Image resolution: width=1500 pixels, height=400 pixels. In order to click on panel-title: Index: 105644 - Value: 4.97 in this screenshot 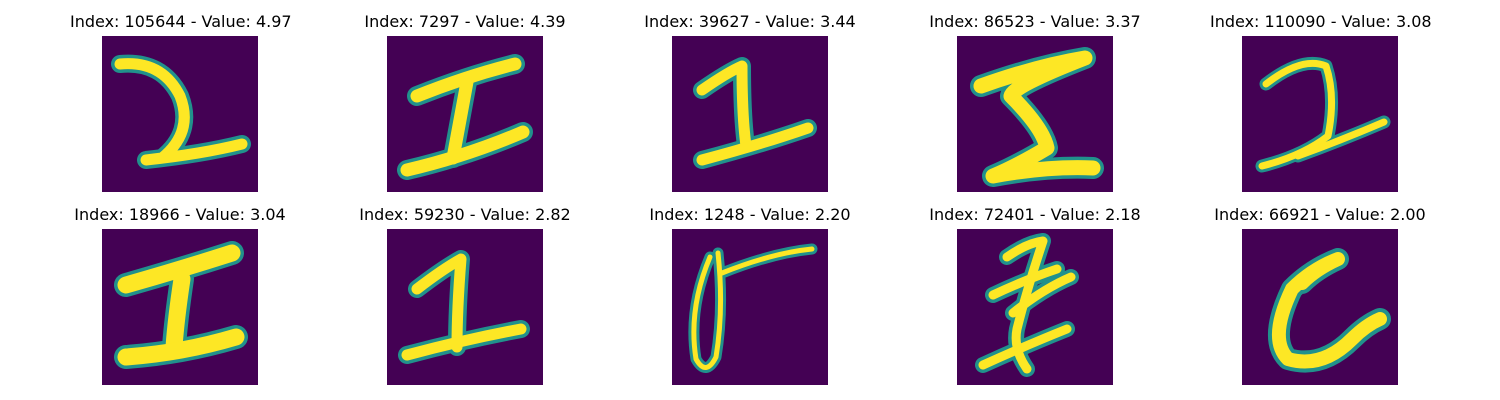, I will do `click(180, 21)`.